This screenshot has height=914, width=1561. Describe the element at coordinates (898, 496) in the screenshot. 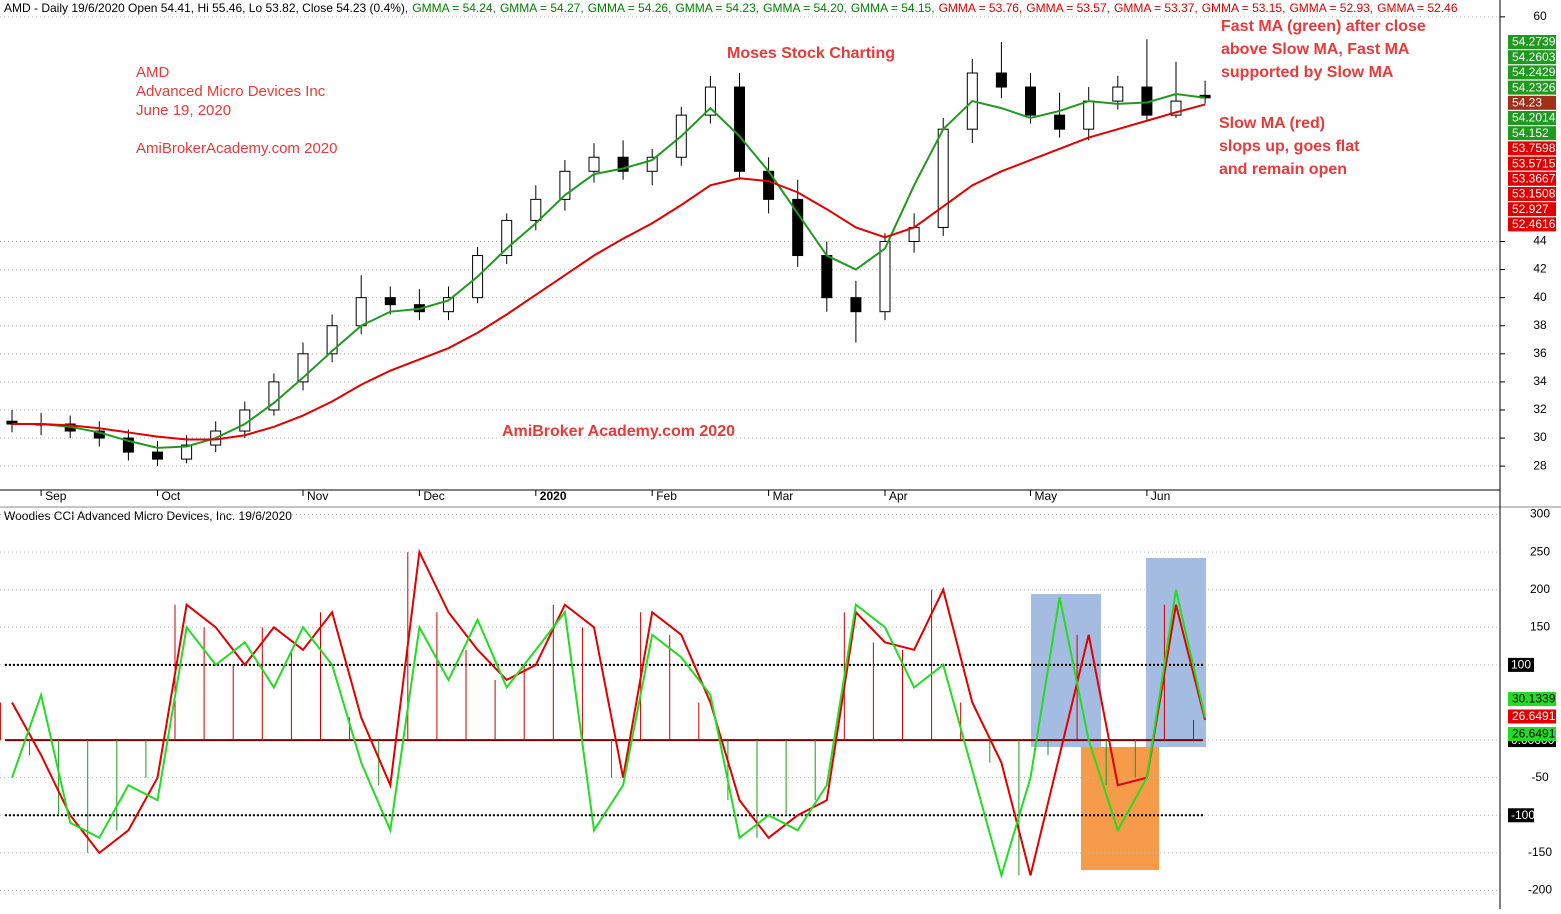

I see `x-tick-label: Apr` at that location.